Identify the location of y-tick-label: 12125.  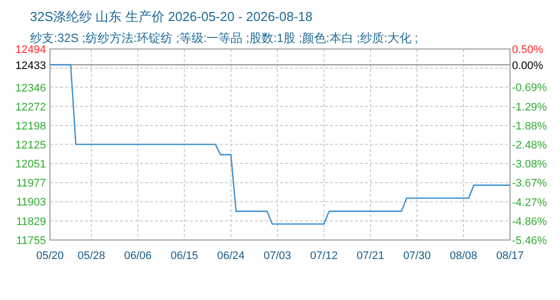
(30, 145).